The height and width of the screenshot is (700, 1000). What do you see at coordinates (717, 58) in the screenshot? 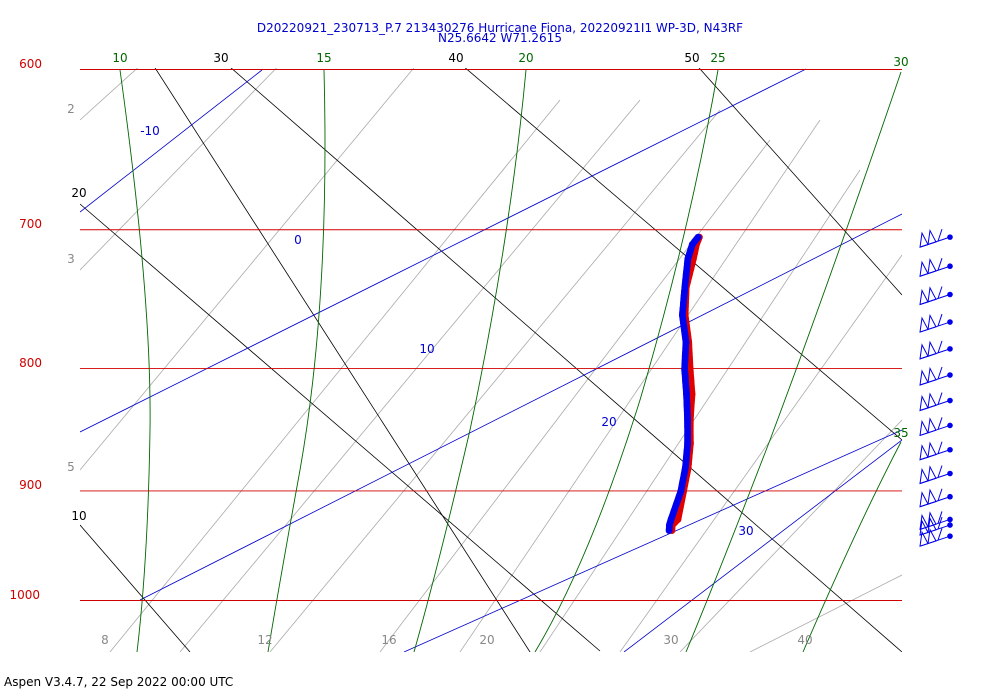
I see `moist-adiabat-label: 25` at bounding box center [717, 58].